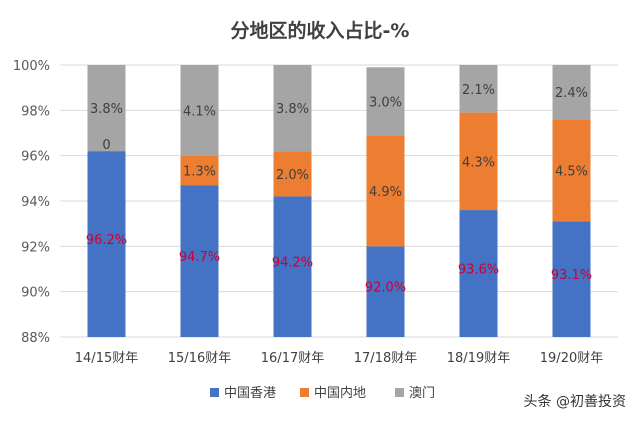 The image size is (640, 423). I want to click on data-label: 2.0%, so click(292, 175).